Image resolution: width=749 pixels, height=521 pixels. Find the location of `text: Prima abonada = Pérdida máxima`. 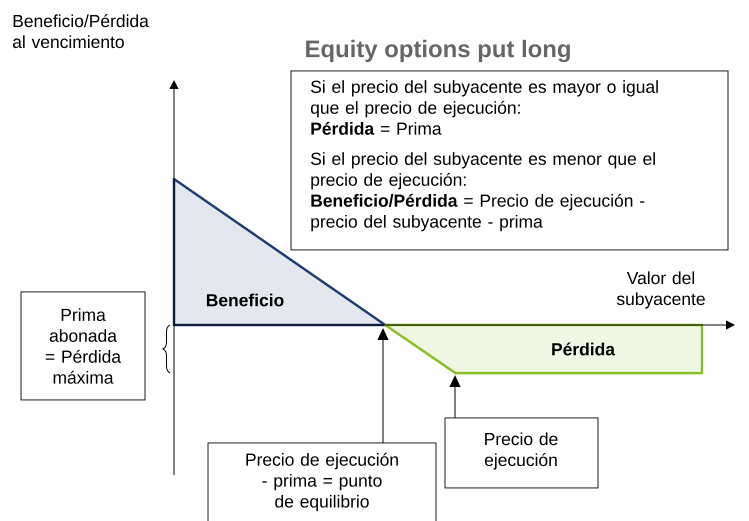

text: Prima abonada = Pérdida máxima is located at coordinates (84, 346).